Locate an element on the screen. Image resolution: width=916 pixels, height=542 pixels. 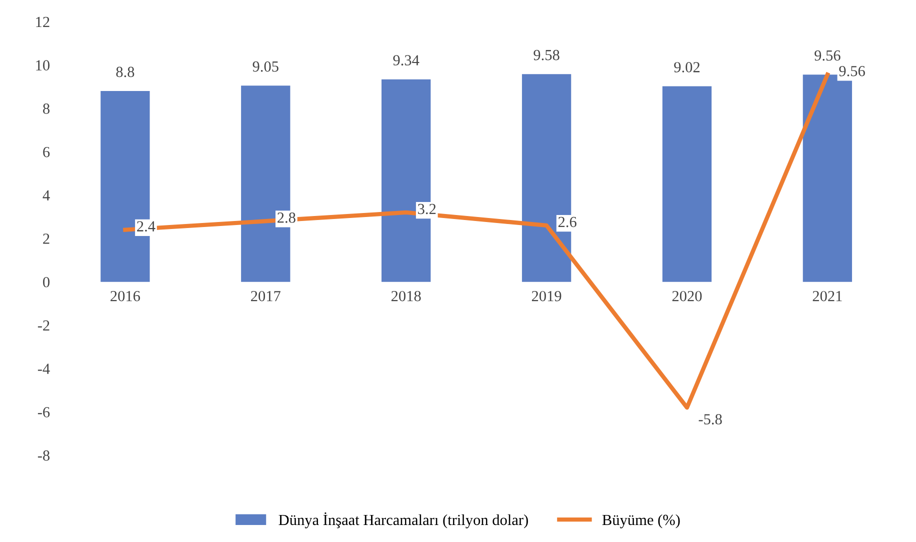
data-label: 9.34 is located at coordinates (406, 60).